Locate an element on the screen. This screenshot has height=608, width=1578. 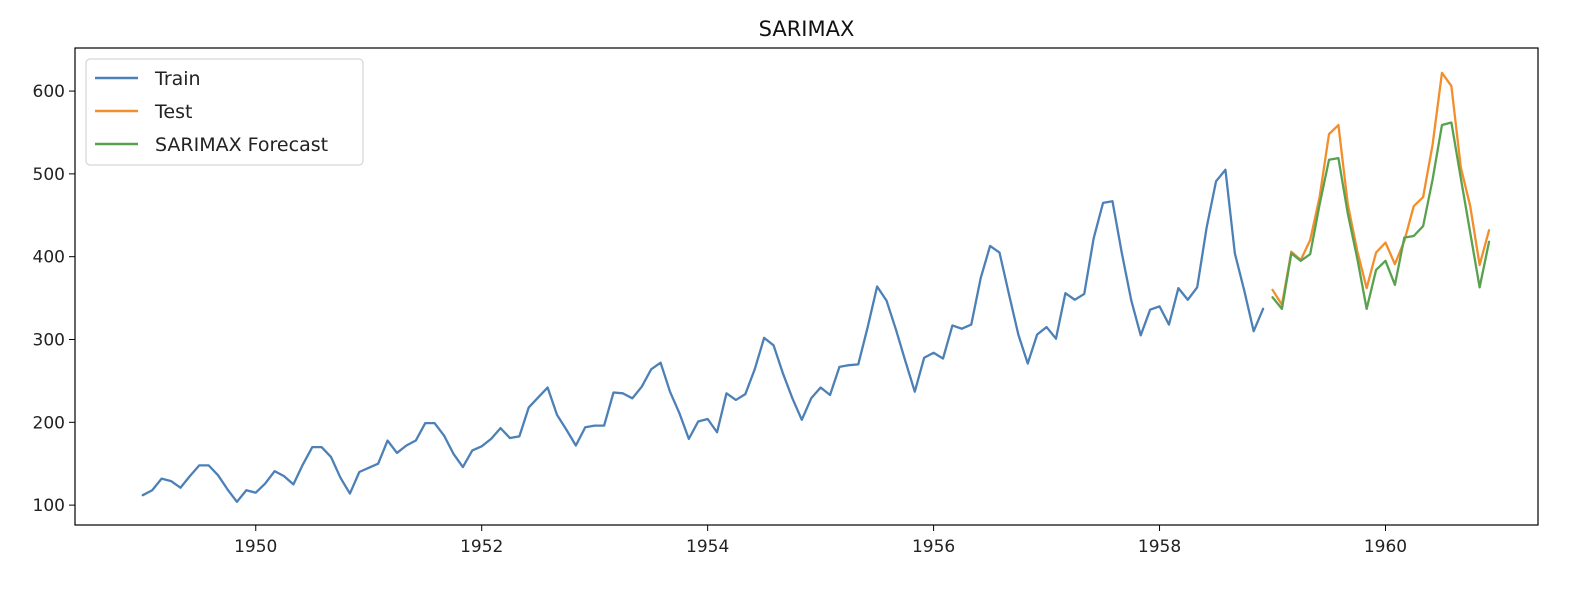
x-tick-label: 1952 is located at coordinates (481, 547).